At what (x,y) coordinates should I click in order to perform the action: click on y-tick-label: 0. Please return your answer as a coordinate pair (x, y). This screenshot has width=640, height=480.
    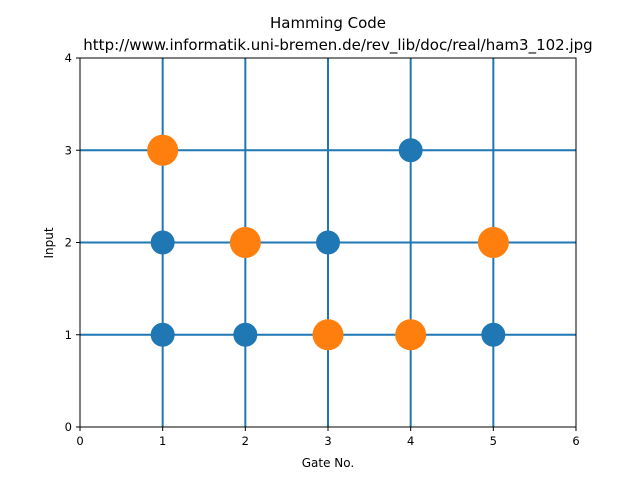
    Looking at the image, I should click on (68, 427).